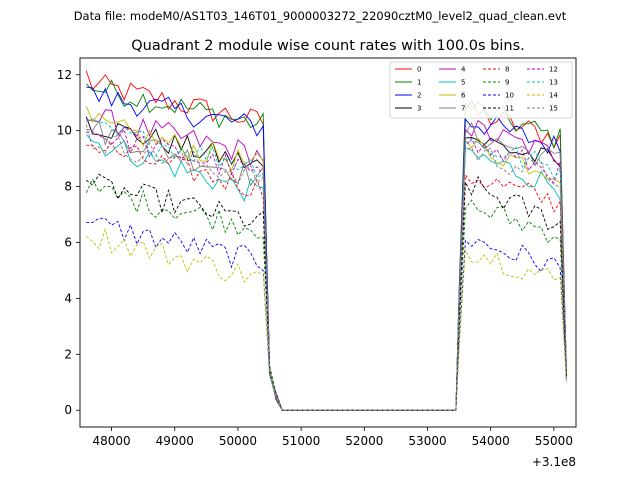 The height and width of the screenshot is (480, 640). Describe the element at coordinates (68, 187) in the screenshot. I see `y-tick-label: 8` at that location.